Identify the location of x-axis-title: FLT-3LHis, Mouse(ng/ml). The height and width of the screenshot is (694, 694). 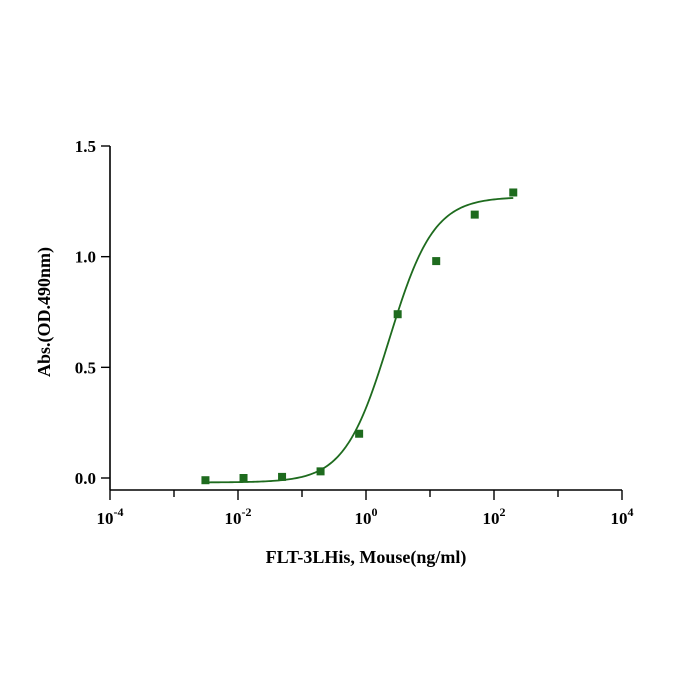
(366, 557).